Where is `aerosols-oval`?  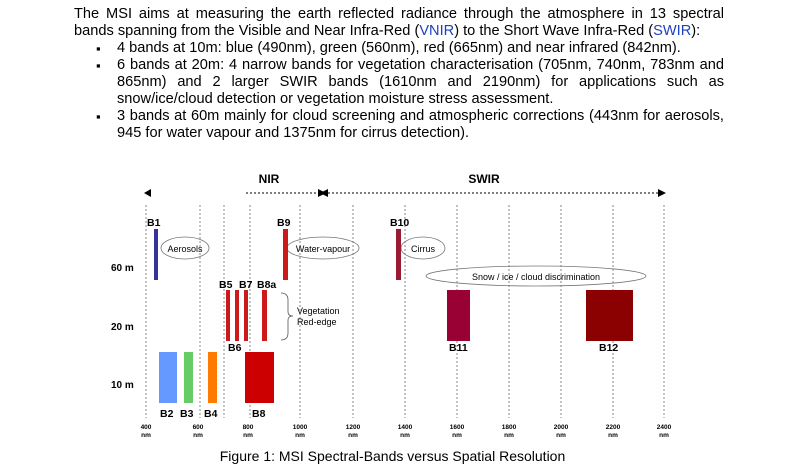 aerosols-oval is located at coordinates (185, 248).